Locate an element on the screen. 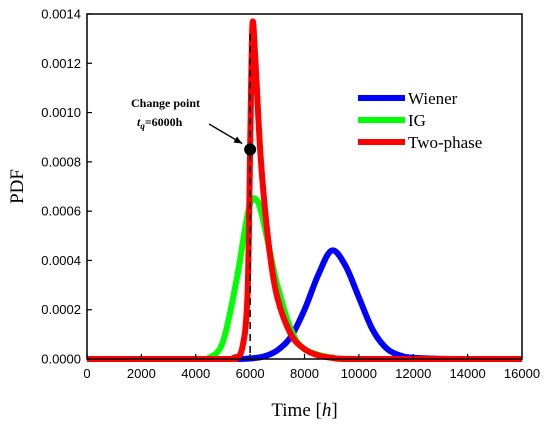 Image resolution: width=550 pixels, height=426 pixels. y-tick-label: 0.0006 is located at coordinates (61, 211).